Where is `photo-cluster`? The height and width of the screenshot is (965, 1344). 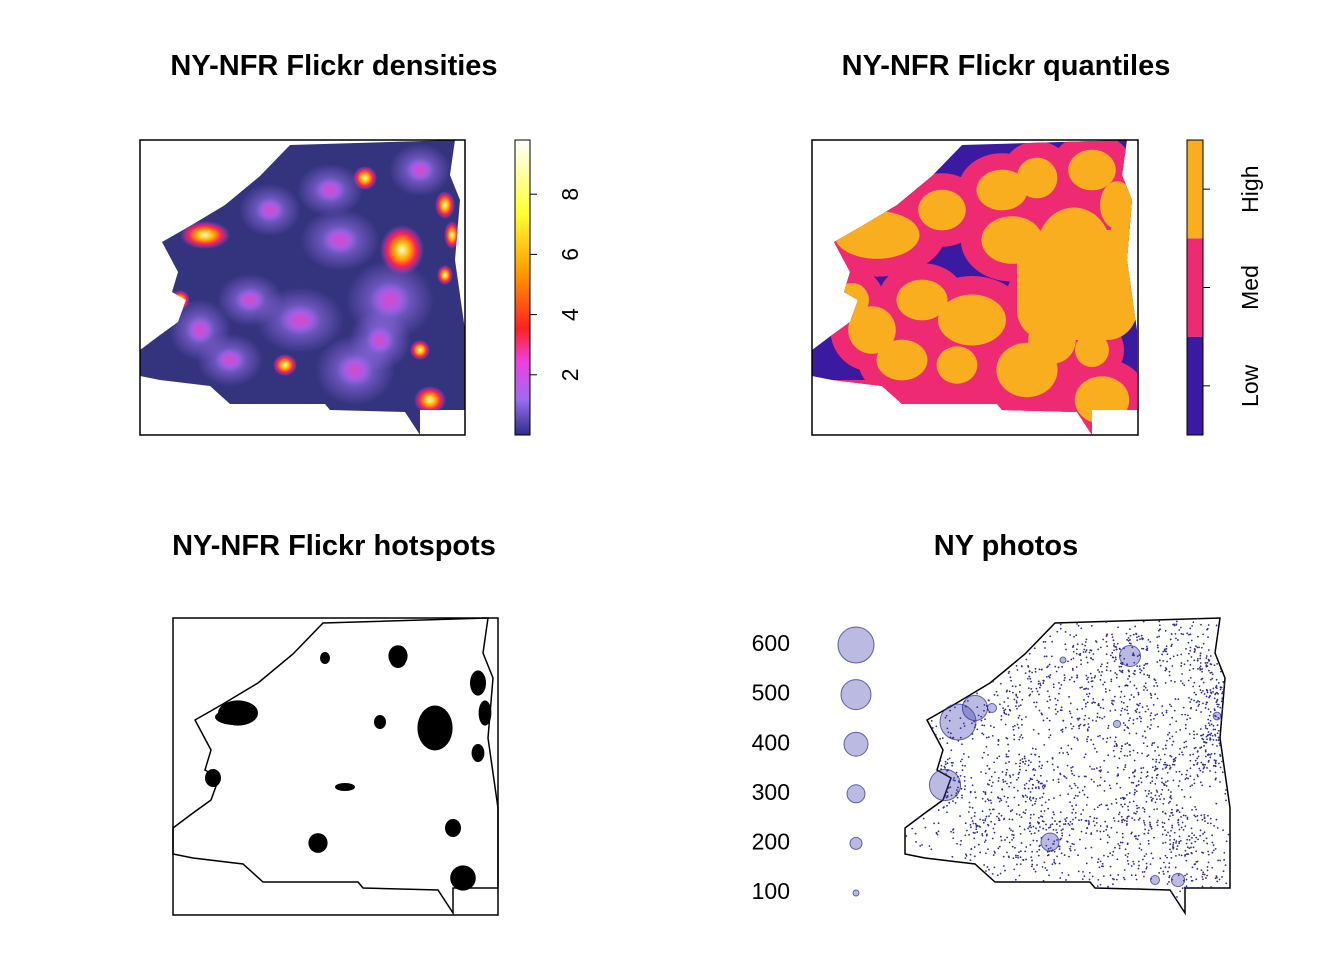 photo-cluster is located at coordinates (1217, 716).